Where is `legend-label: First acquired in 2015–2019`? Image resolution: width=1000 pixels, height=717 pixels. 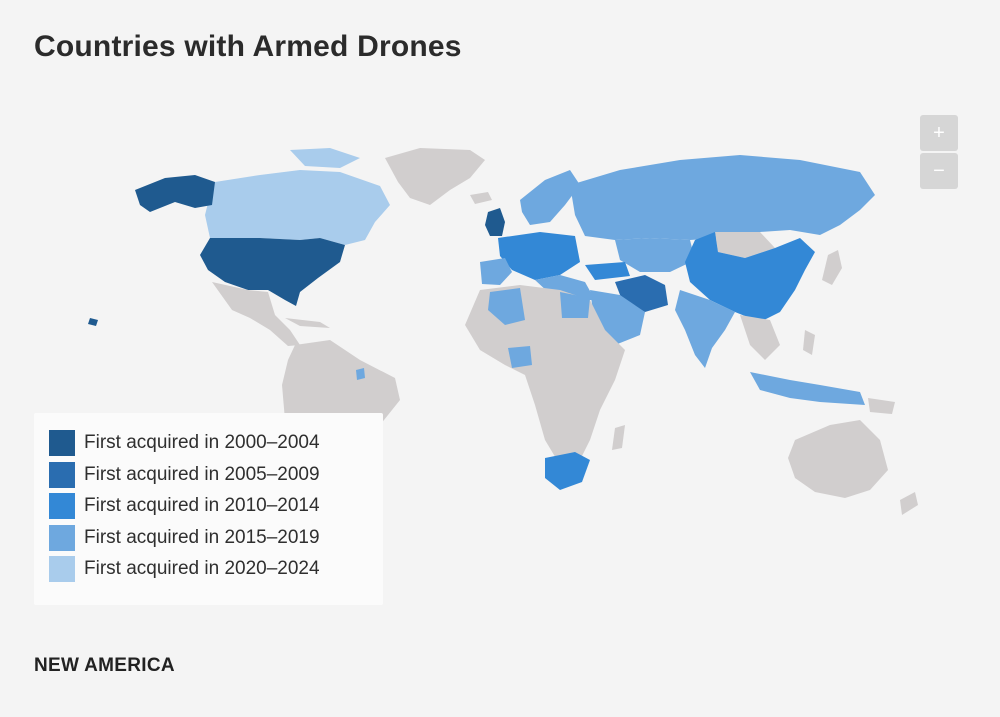
legend-label: First acquired in 2015–2019 is located at coordinates (202, 537).